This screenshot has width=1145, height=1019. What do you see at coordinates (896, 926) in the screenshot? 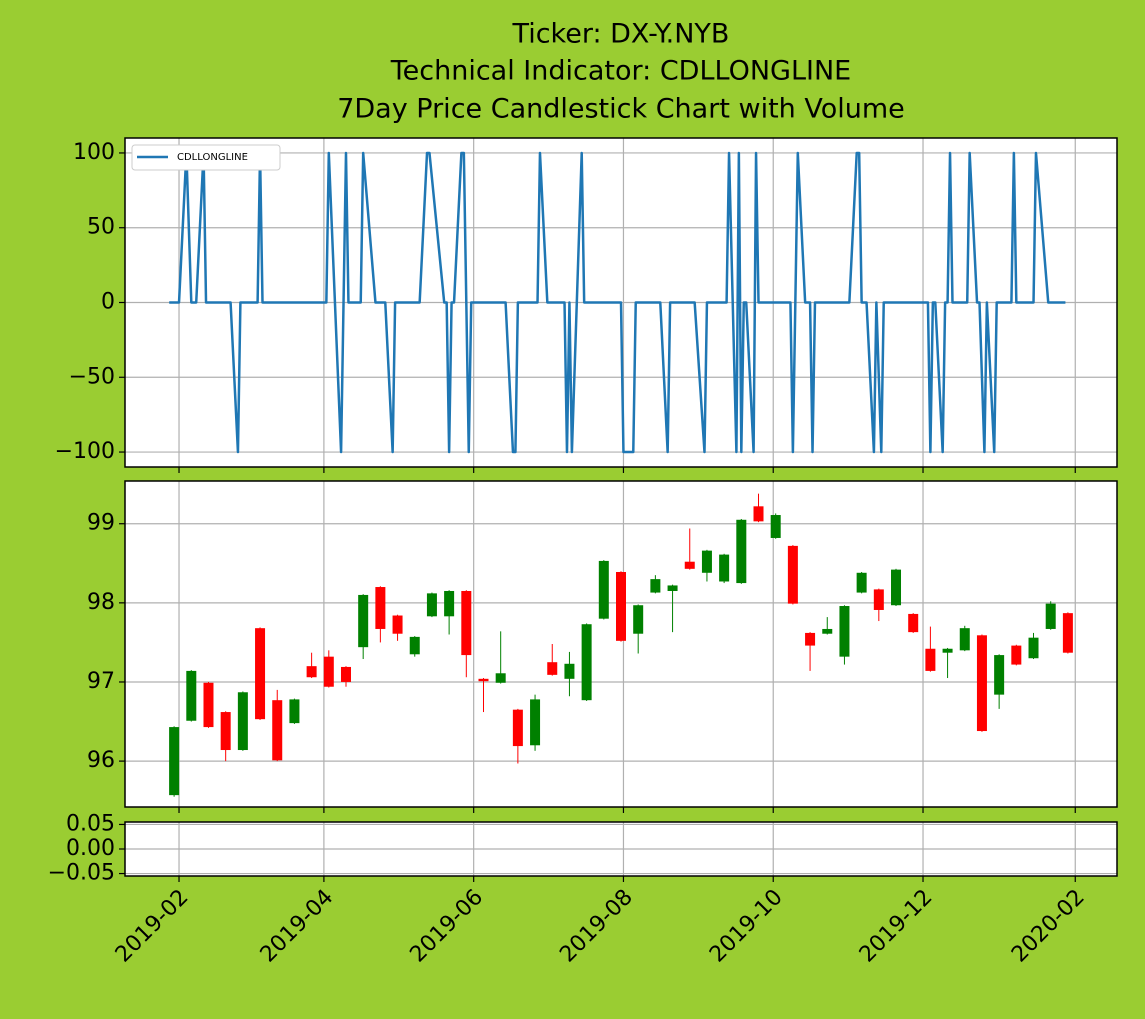
I see `x-tick-label: 2019-12` at bounding box center [896, 926].